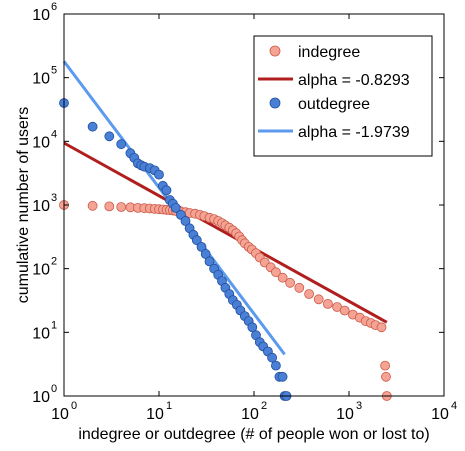  Describe the element at coordinates (54, 262) in the screenshot. I see `y-tick-exponent-2: 2` at that location.